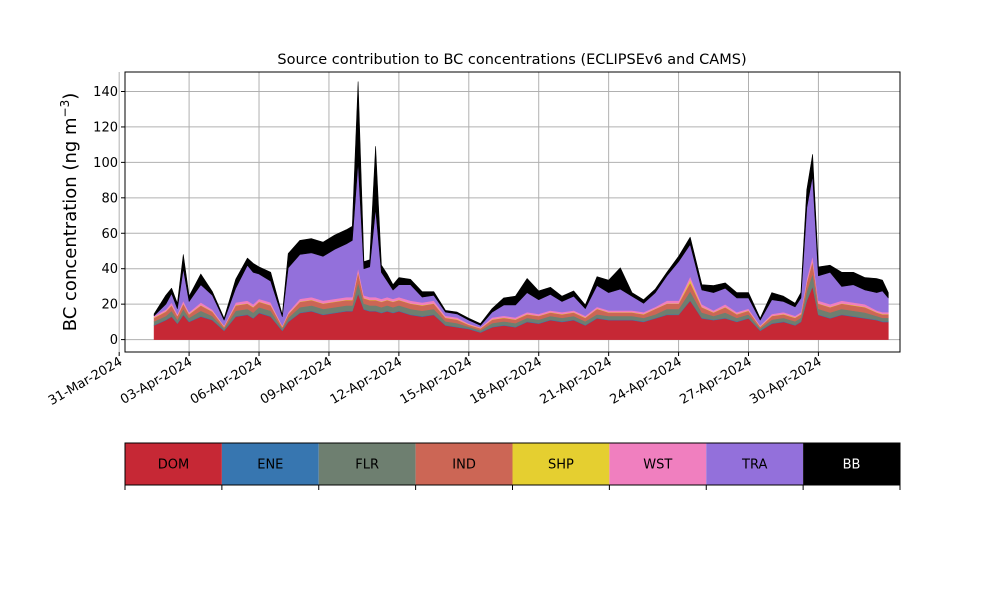 The height and width of the screenshot is (600, 1000). I want to click on legend-swatch-ind, so click(464, 464).